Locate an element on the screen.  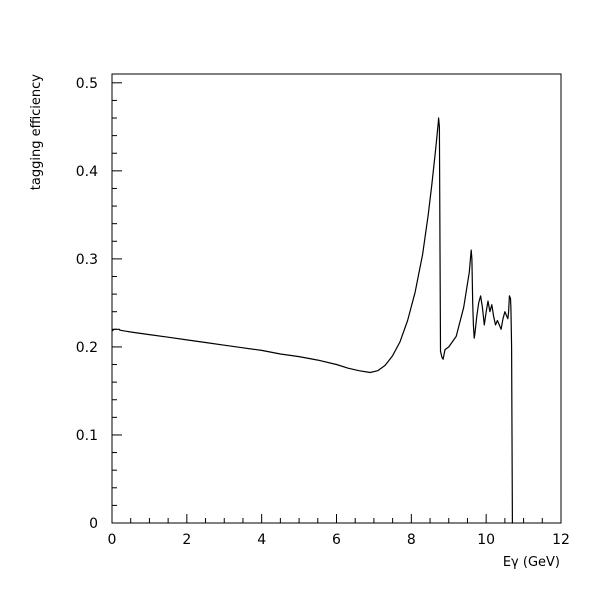
y-tick-label: 0.5 is located at coordinates (87, 84).